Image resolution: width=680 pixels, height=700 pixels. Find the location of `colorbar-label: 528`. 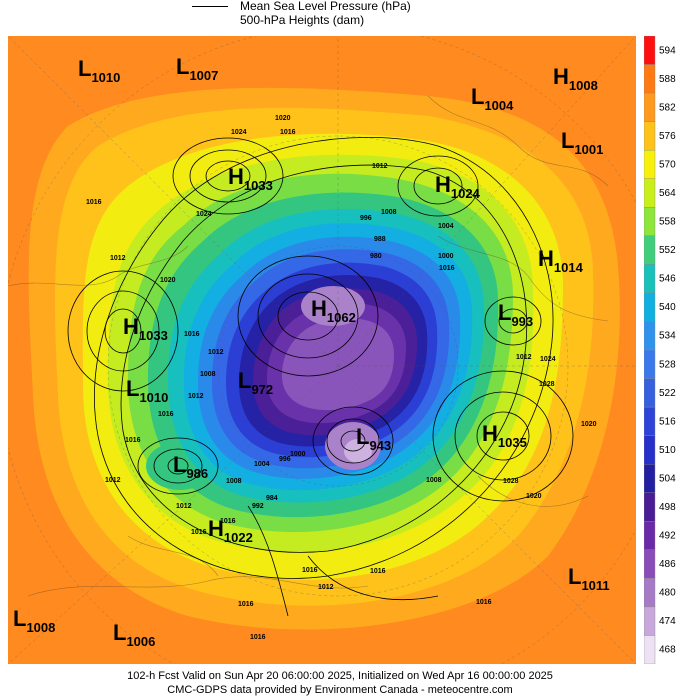

colorbar-label: 528 is located at coordinates (667, 364).